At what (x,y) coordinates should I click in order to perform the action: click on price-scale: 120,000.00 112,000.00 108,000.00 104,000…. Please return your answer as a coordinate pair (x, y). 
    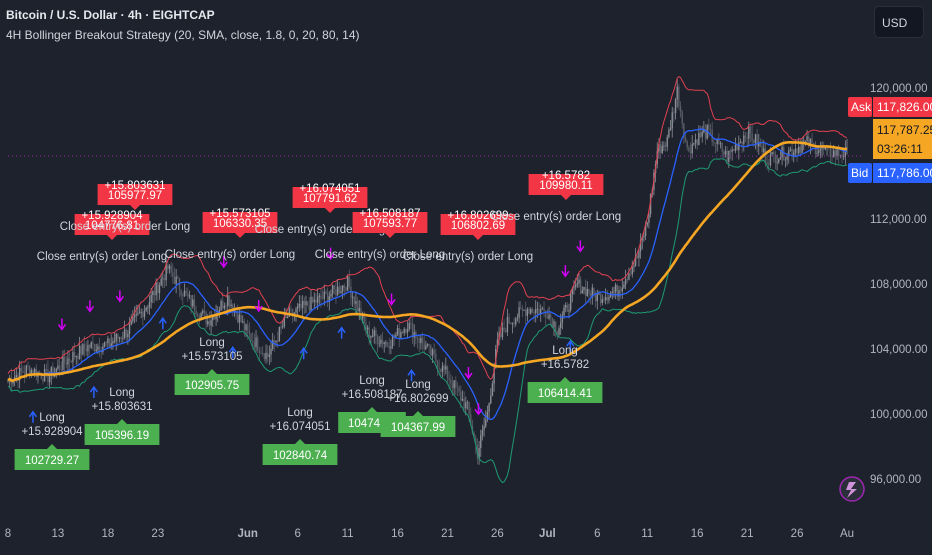
    Looking at the image, I should click on (890, 284).